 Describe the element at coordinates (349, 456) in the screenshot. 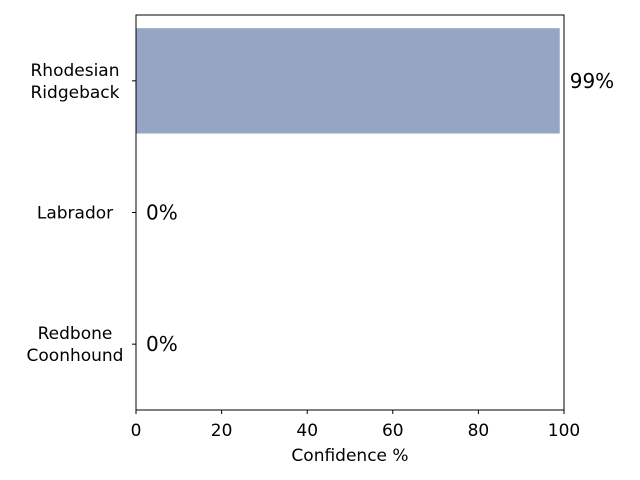

I see `x-axis-title: Confidence %` at that location.